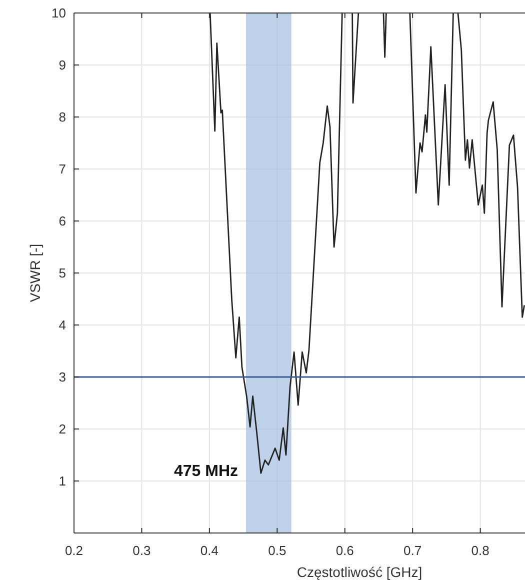  Describe the element at coordinates (62, 325) in the screenshot. I see `y-tick-label: 4` at that location.